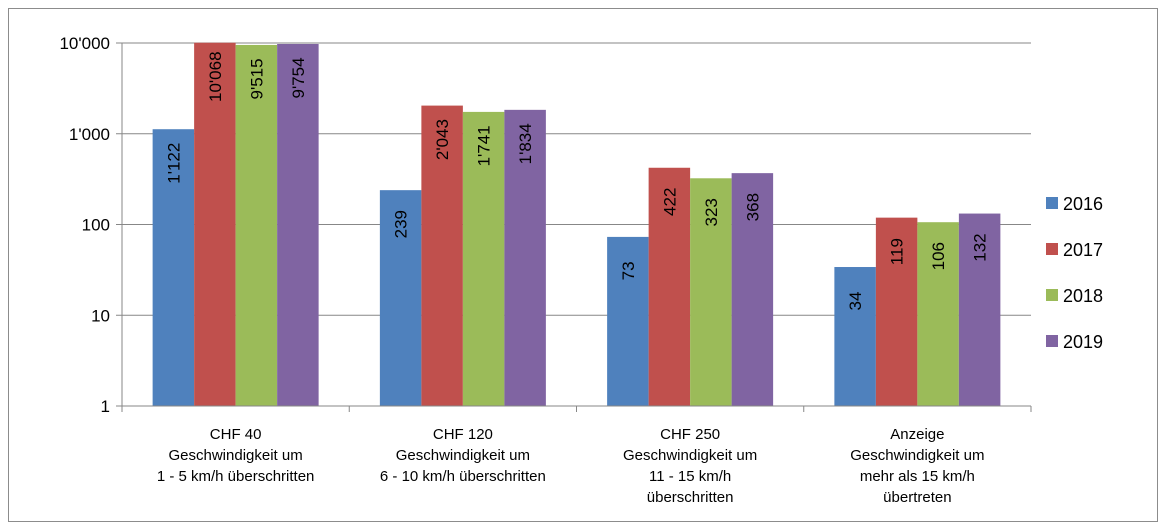 The image size is (1168, 532). I want to click on data-label: 119, so click(897, 251).